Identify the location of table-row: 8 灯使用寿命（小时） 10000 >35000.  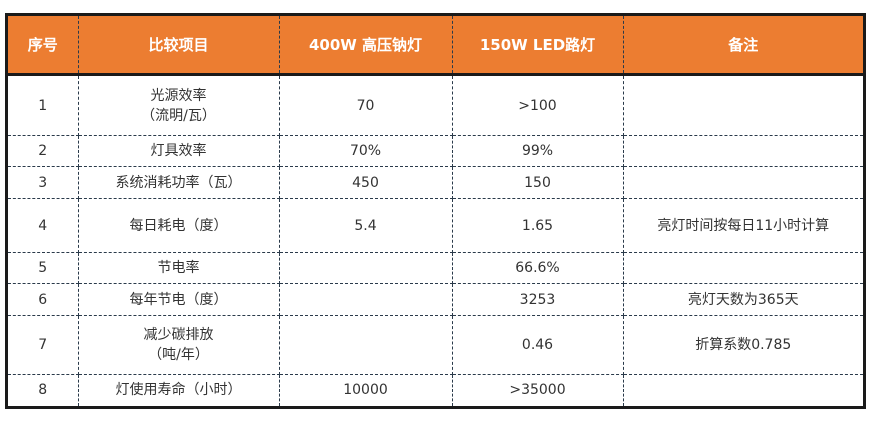
(435, 390).